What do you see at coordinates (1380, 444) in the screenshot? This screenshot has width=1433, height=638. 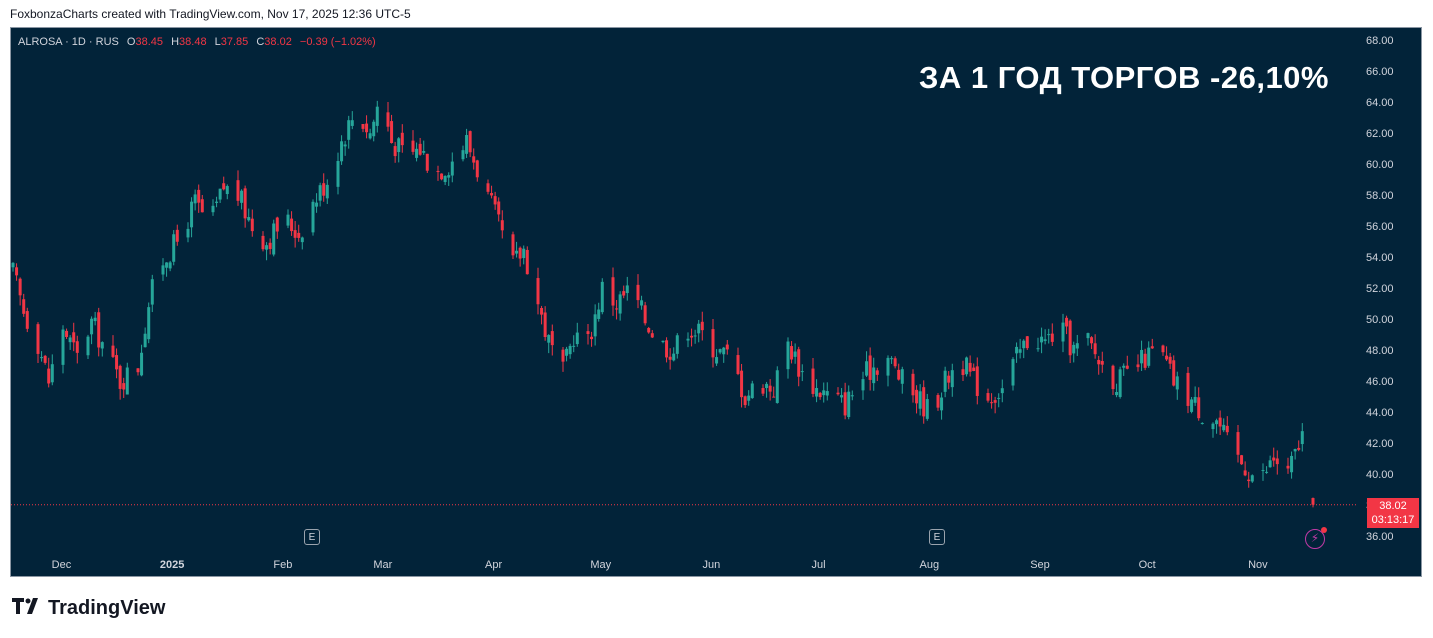 I see `y-tick-label: 42.00` at bounding box center [1380, 444].